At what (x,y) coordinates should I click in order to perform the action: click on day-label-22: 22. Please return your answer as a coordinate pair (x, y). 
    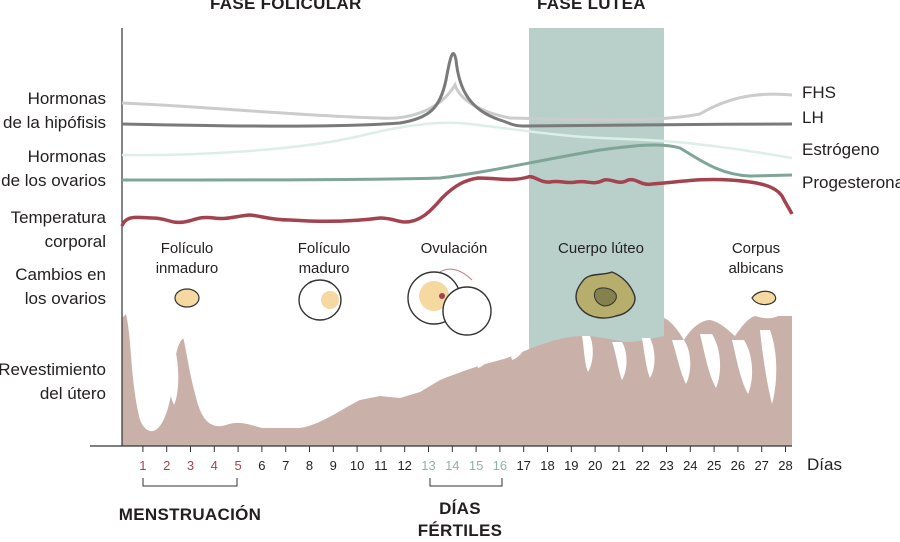
    Looking at the image, I should click on (642, 465).